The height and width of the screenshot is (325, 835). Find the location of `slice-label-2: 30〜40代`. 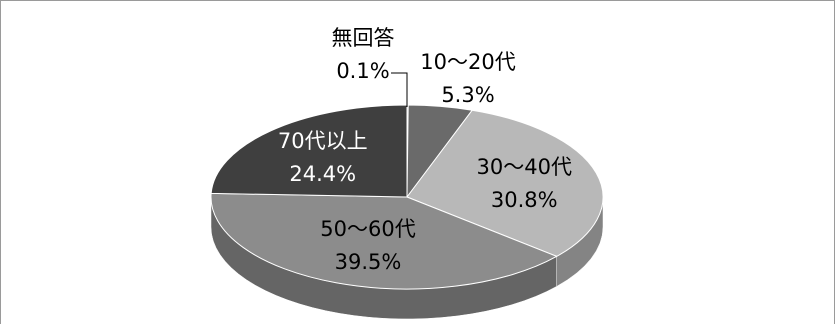

slice-label-2: 30〜40代 is located at coordinates (524, 167).